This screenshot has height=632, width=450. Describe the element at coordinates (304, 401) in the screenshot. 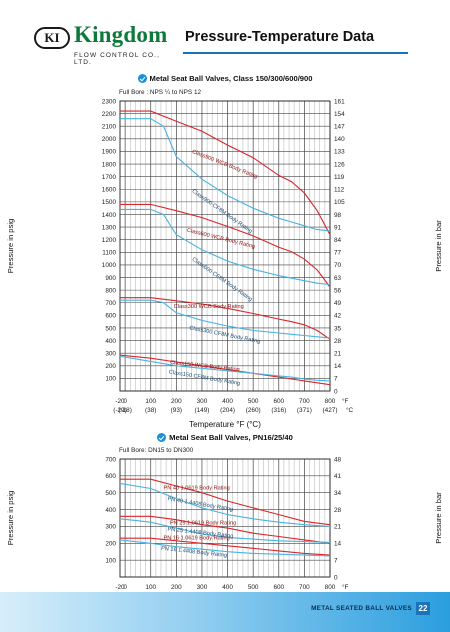

I see `chart1-x-tick-label: 700` at that location.